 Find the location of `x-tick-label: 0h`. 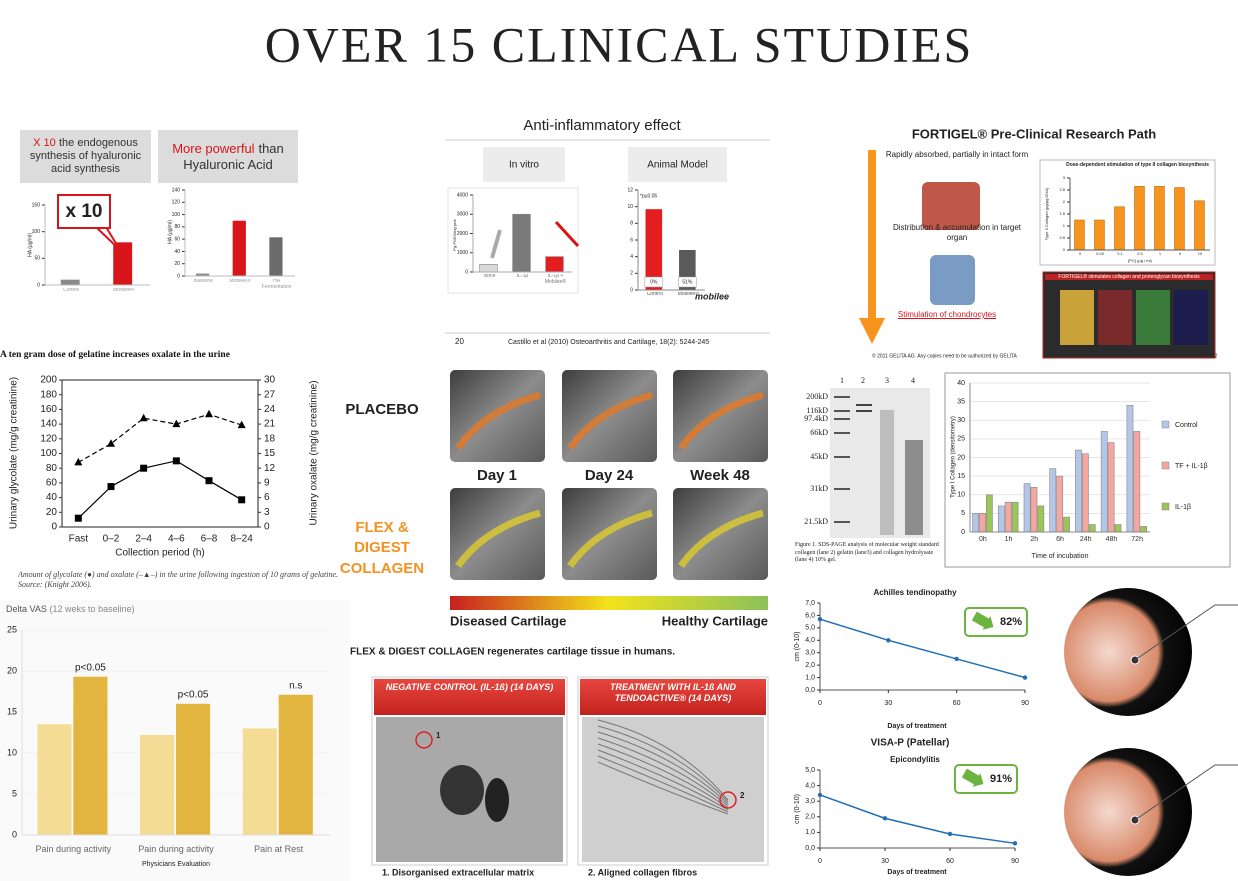

x-tick-label: 0h is located at coordinates (982, 539).